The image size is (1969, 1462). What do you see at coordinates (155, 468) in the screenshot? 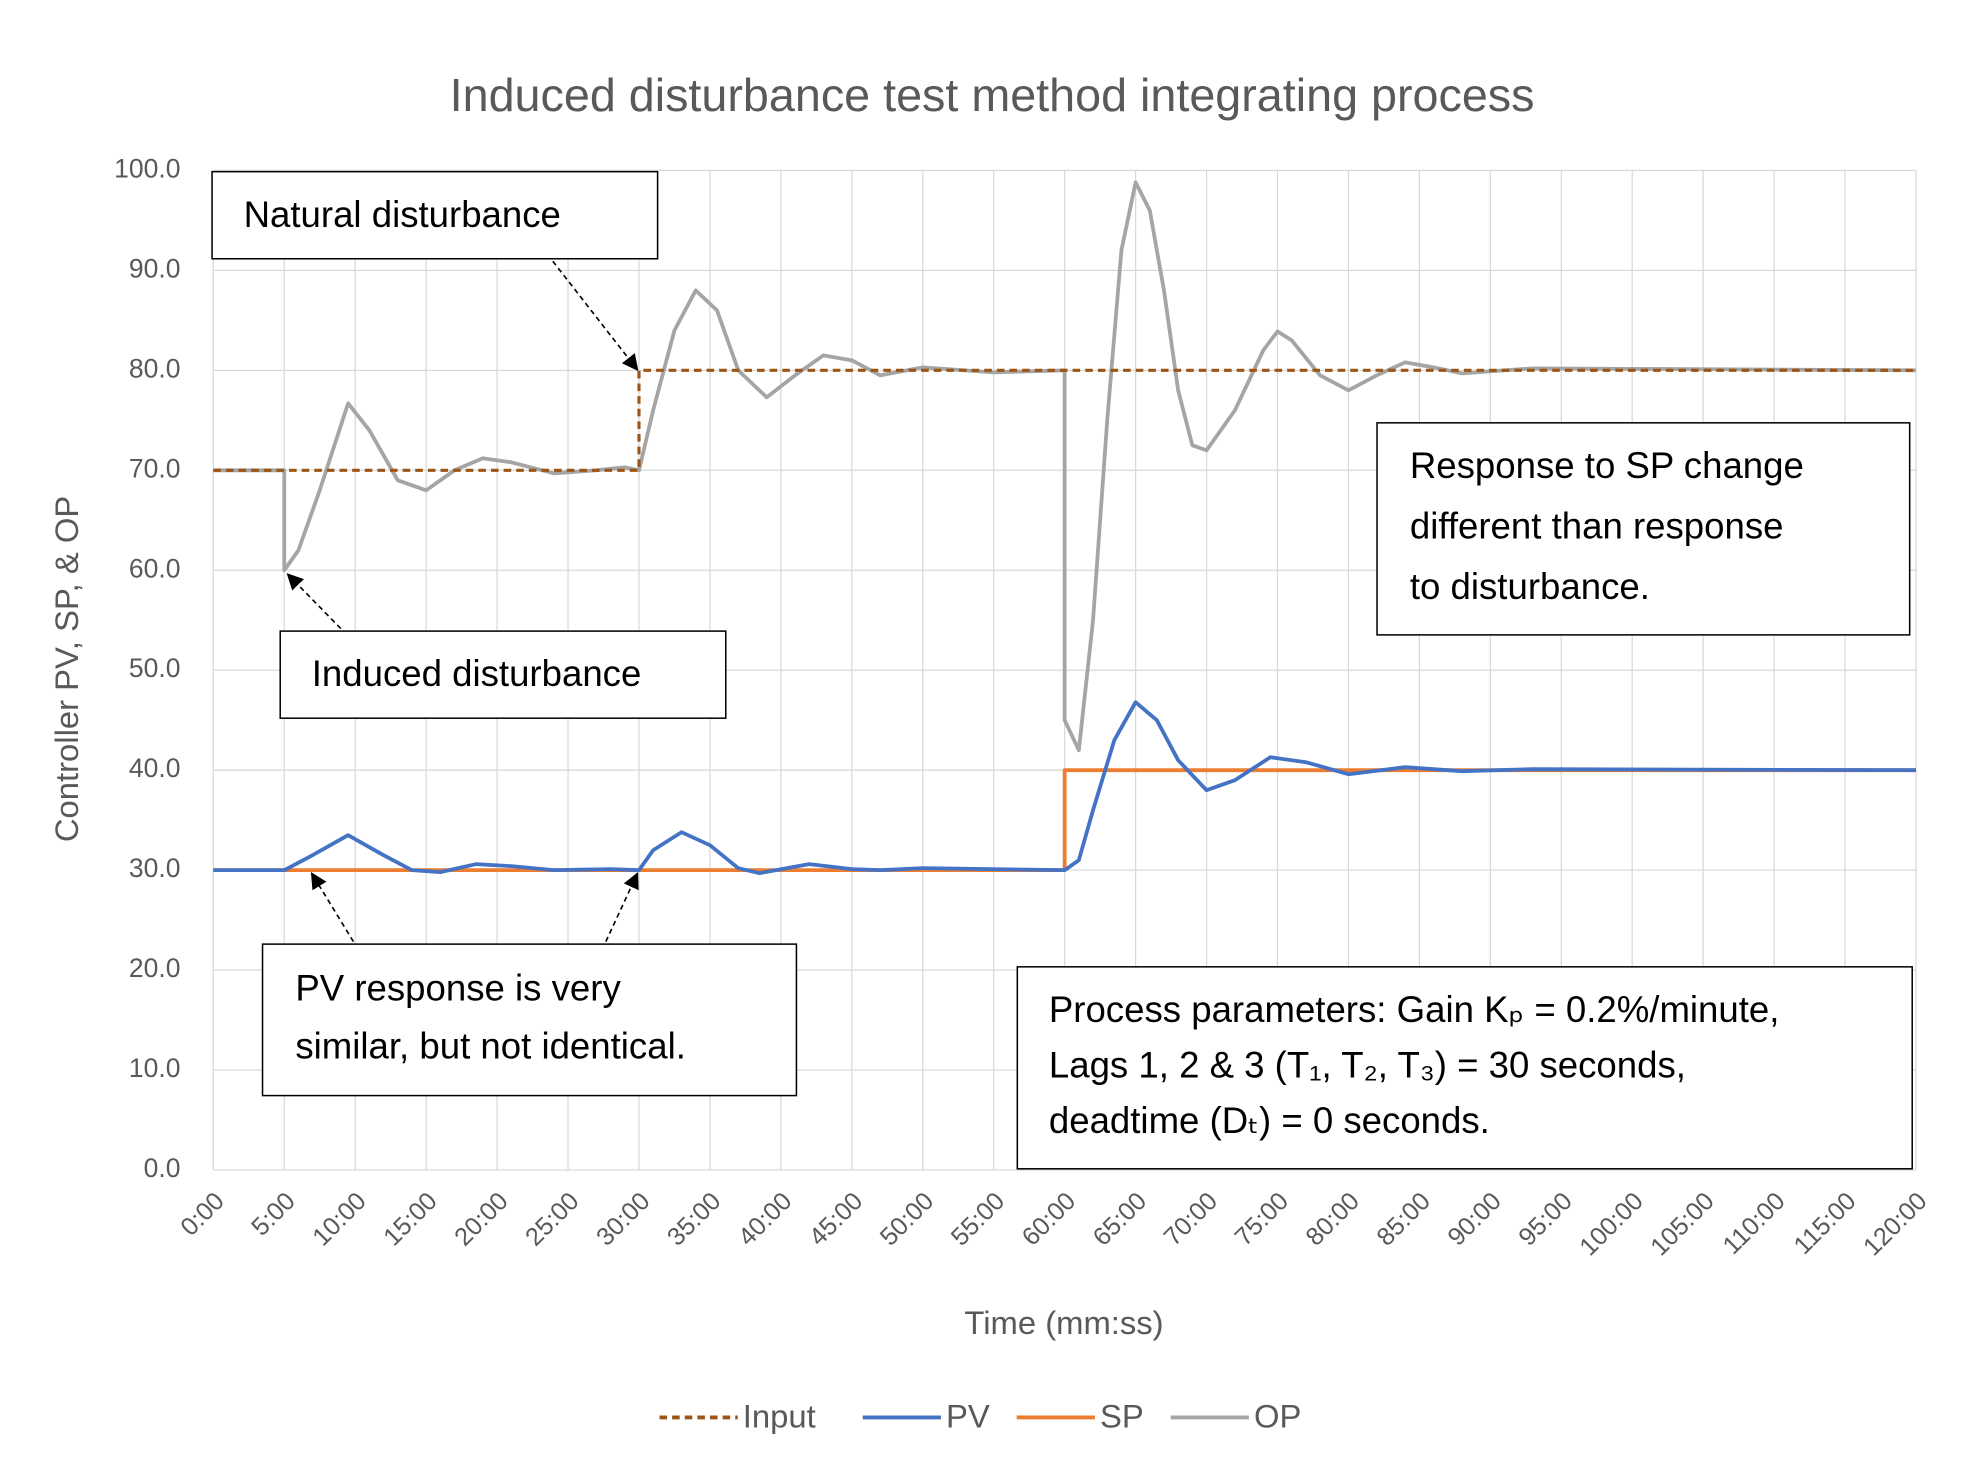
I see `y-tick-label: 70.0` at bounding box center [155, 468].